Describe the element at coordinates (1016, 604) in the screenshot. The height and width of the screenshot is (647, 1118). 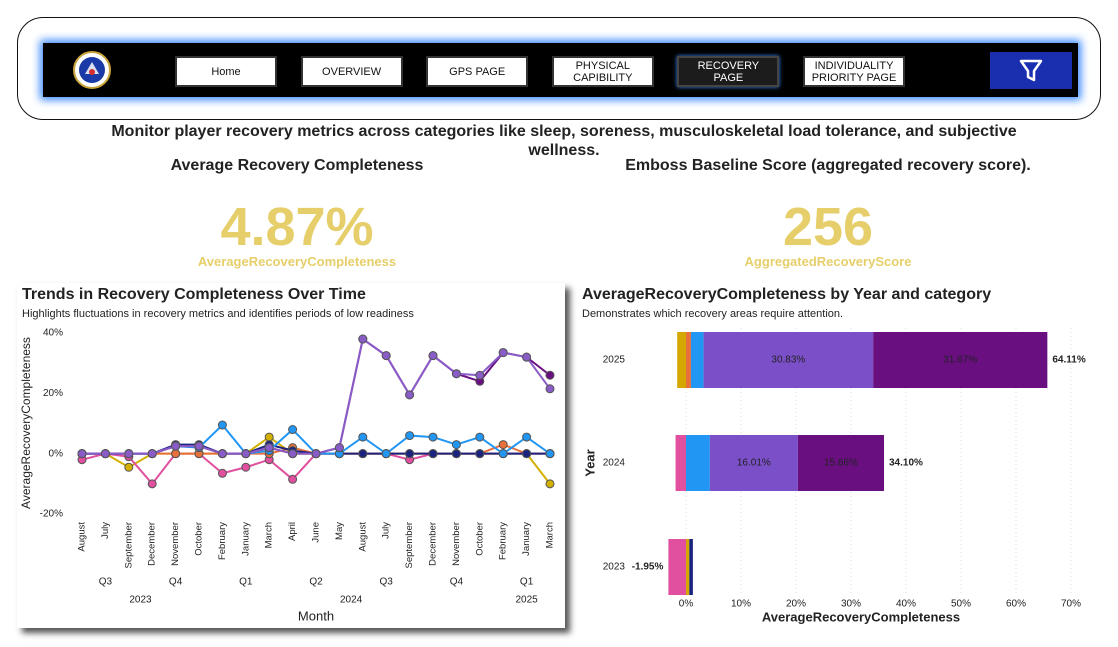
I see `x-tick-label: 60%` at that location.